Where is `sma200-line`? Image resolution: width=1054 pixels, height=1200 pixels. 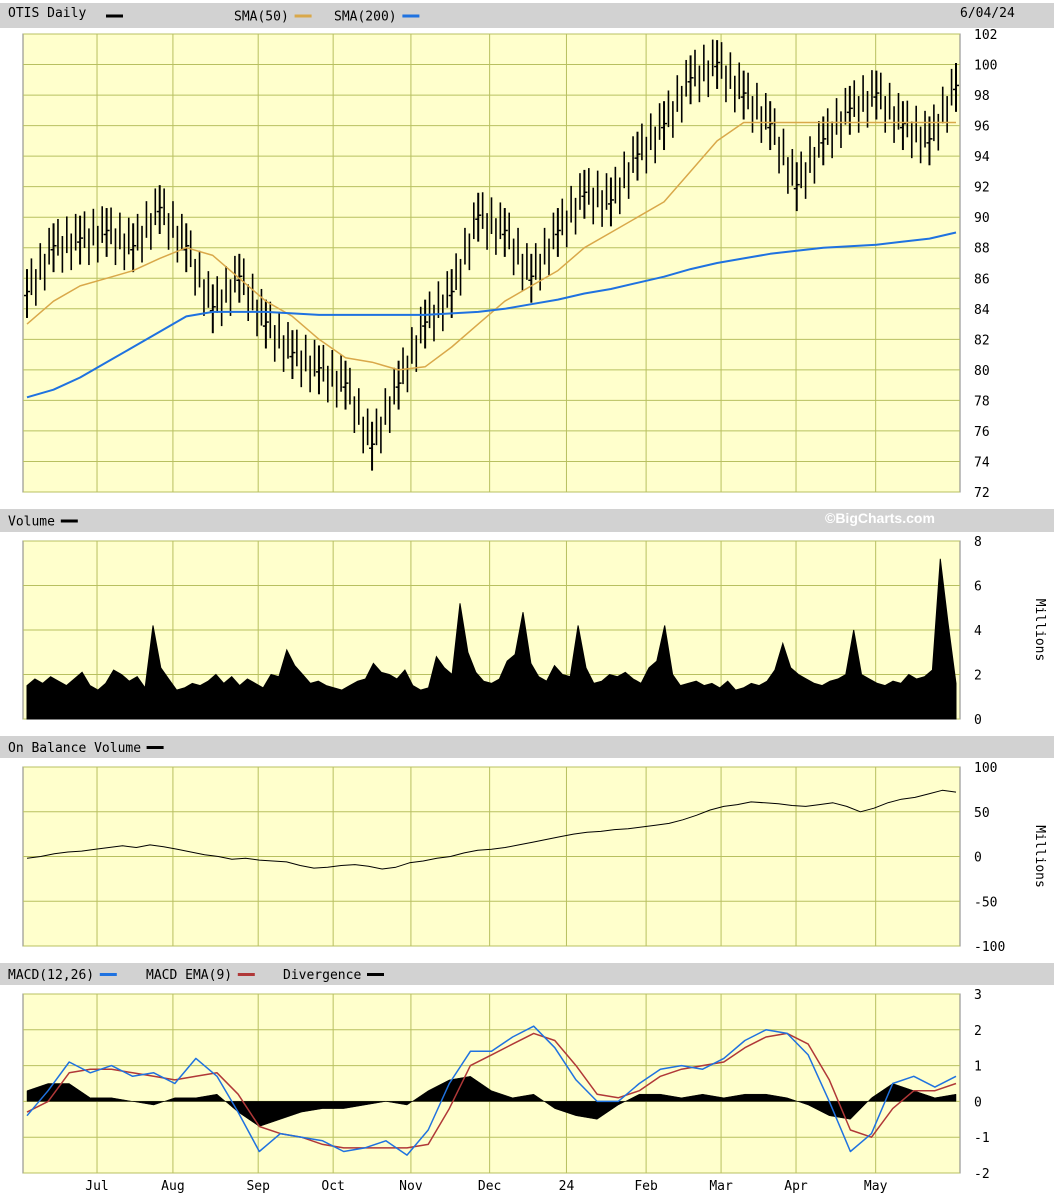 sma200-line is located at coordinates (491, 315).